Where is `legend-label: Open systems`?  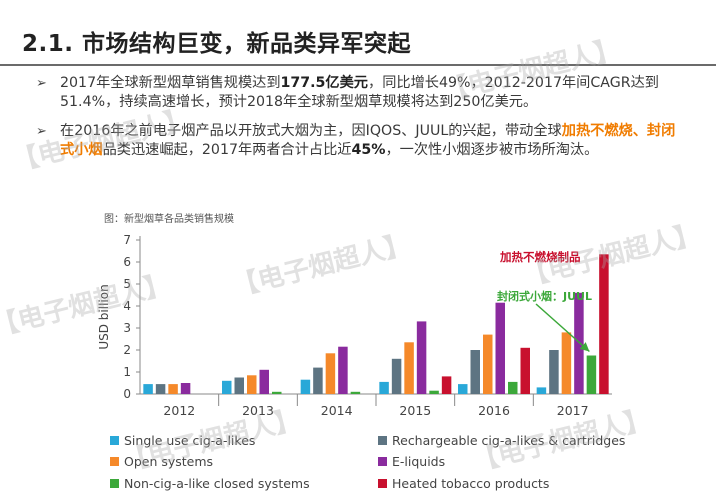 legend-label: Open systems is located at coordinates (168, 461).